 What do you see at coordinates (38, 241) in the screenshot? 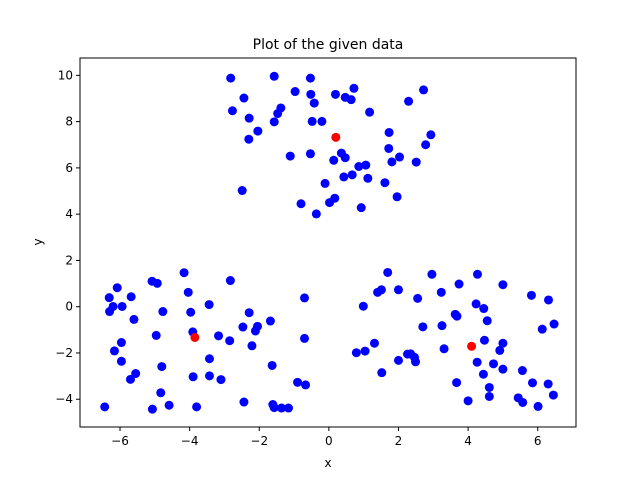
I see `y-axis-label: y` at bounding box center [38, 241].